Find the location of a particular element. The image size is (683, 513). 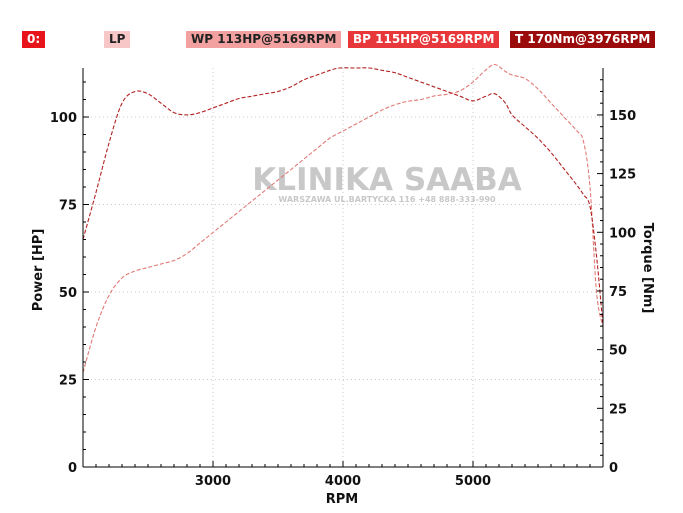

badge-wheel-power: WP 113HP@5169RPM is located at coordinates (264, 39).